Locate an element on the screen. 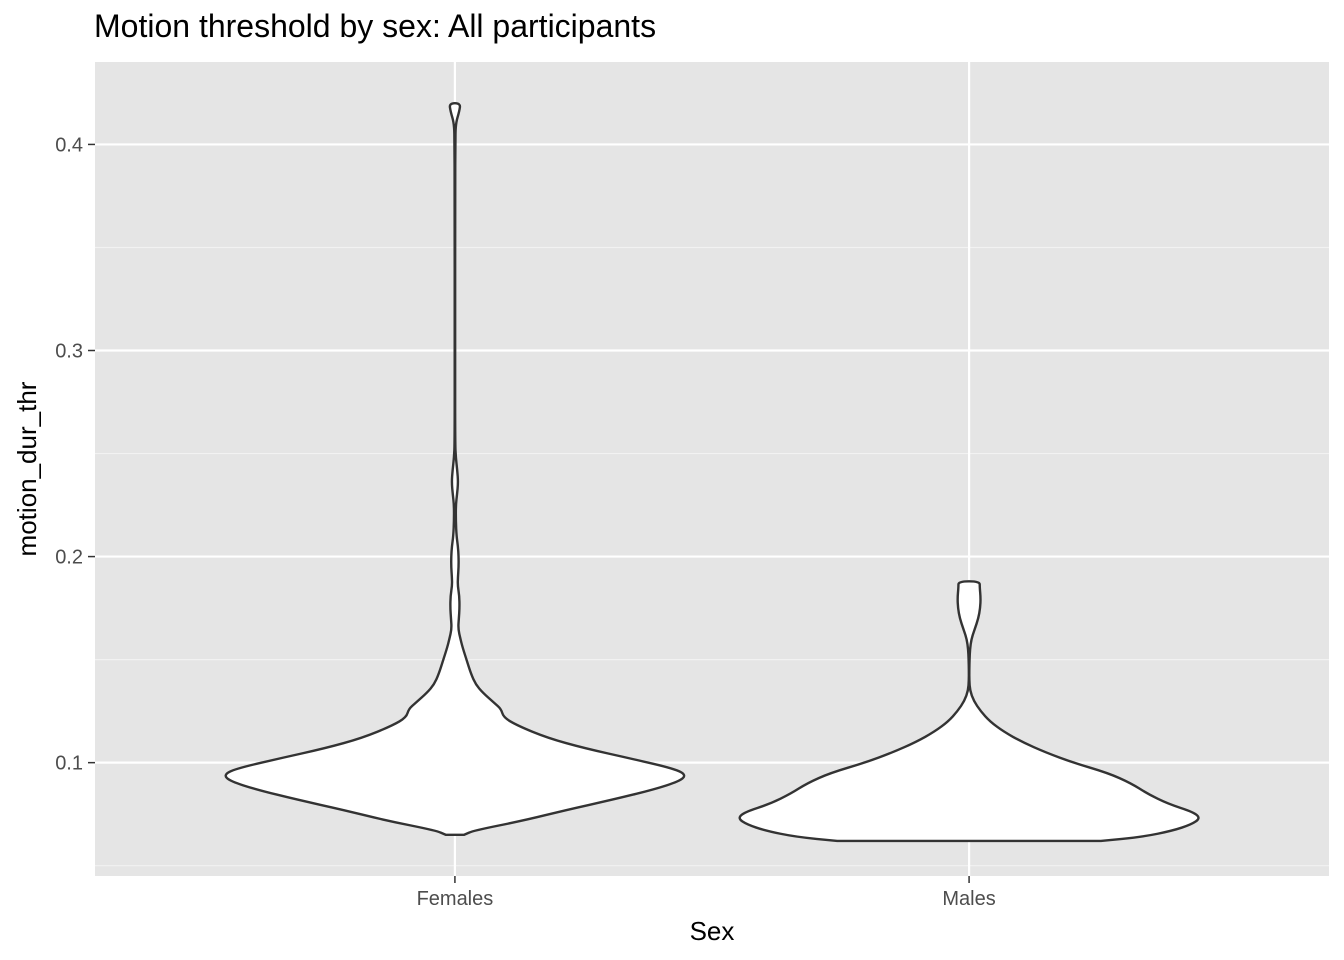 Image resolution: width=1344 pixels, height=960 pixels. x-axis: Females Males is located at coordinates (706, 893).